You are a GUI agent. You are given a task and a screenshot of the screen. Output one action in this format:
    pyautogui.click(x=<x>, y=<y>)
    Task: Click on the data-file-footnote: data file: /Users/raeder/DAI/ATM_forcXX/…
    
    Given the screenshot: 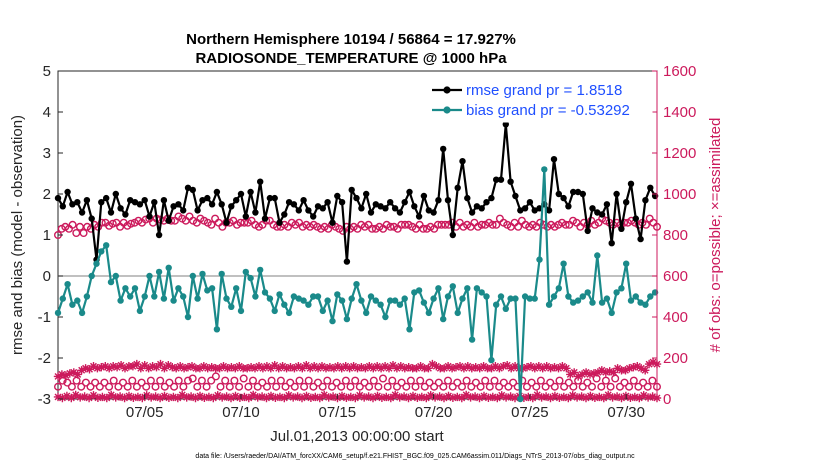 What is the action you would take?
    pyautogui.click(x=415, y=456)
    